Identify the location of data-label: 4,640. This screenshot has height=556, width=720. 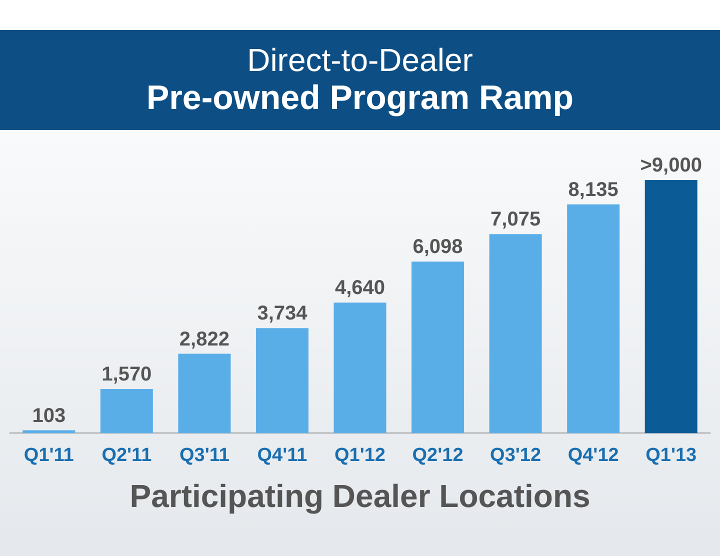
(360, 288).